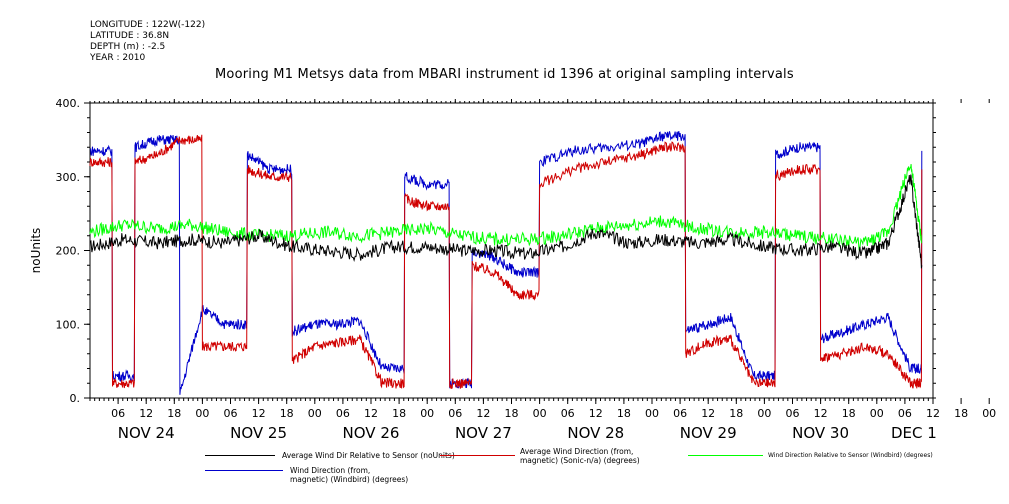  What do you see at coordinates (128, 47) in the screenshot?
I see `depth-text: DEPTH (m) : -2.5` at bounding box center [128, 47].